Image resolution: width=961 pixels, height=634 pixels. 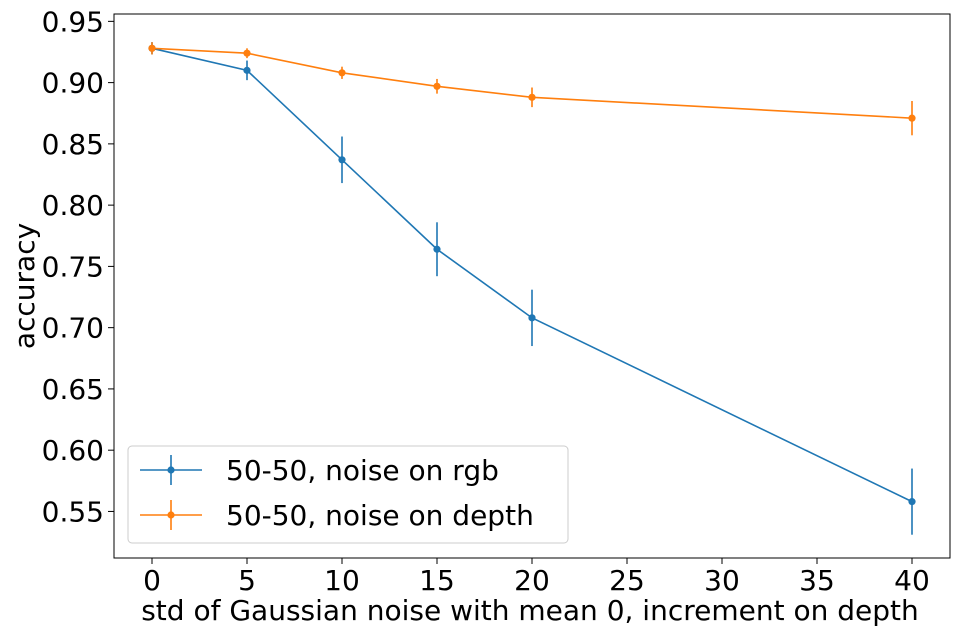 I want to click on y-tick-label: 0.95, so click(x=73, y=21).